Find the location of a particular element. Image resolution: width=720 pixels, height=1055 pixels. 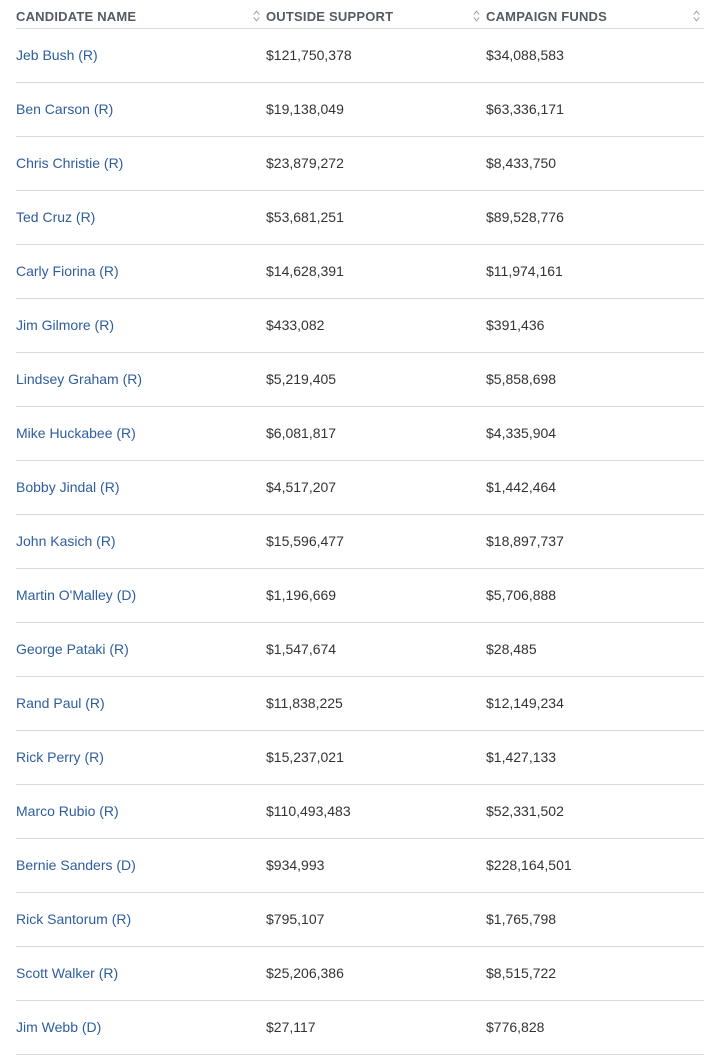

outside-support-value: $6,081,817 is located at coordinates (301, 433).